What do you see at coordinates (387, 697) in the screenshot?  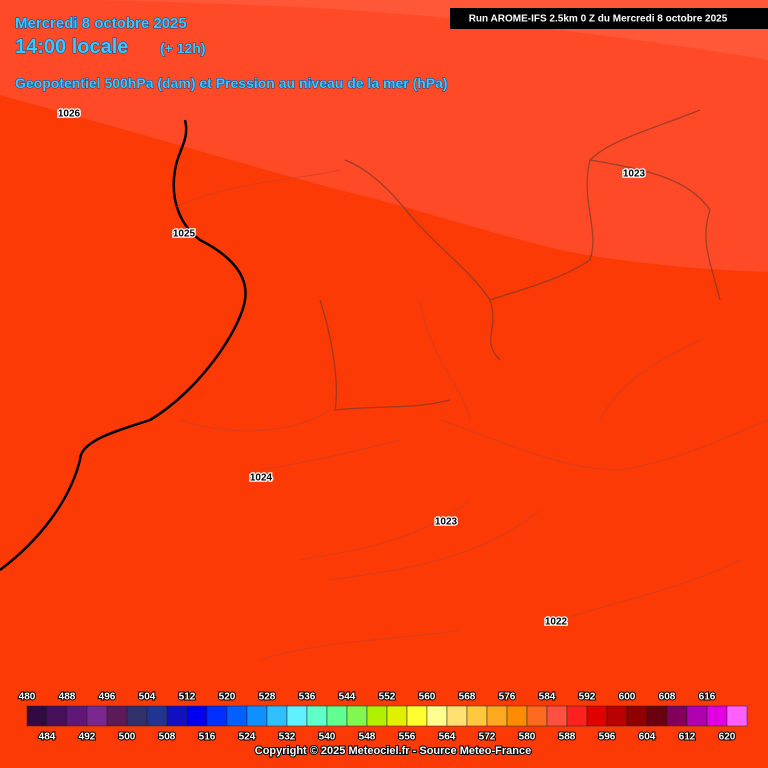 I see `colorbar-label: 552` at bounding box center [387, 697].